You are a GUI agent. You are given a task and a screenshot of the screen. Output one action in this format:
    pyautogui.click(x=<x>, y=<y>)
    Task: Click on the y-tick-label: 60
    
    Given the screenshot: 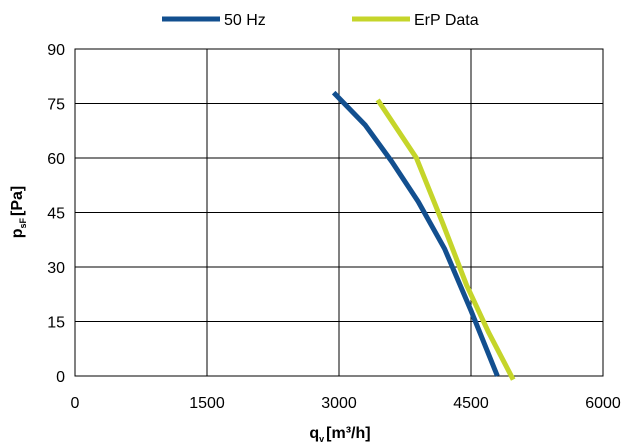 What is the action you would take?
    pyautogui.click(x=56, y=159)
    